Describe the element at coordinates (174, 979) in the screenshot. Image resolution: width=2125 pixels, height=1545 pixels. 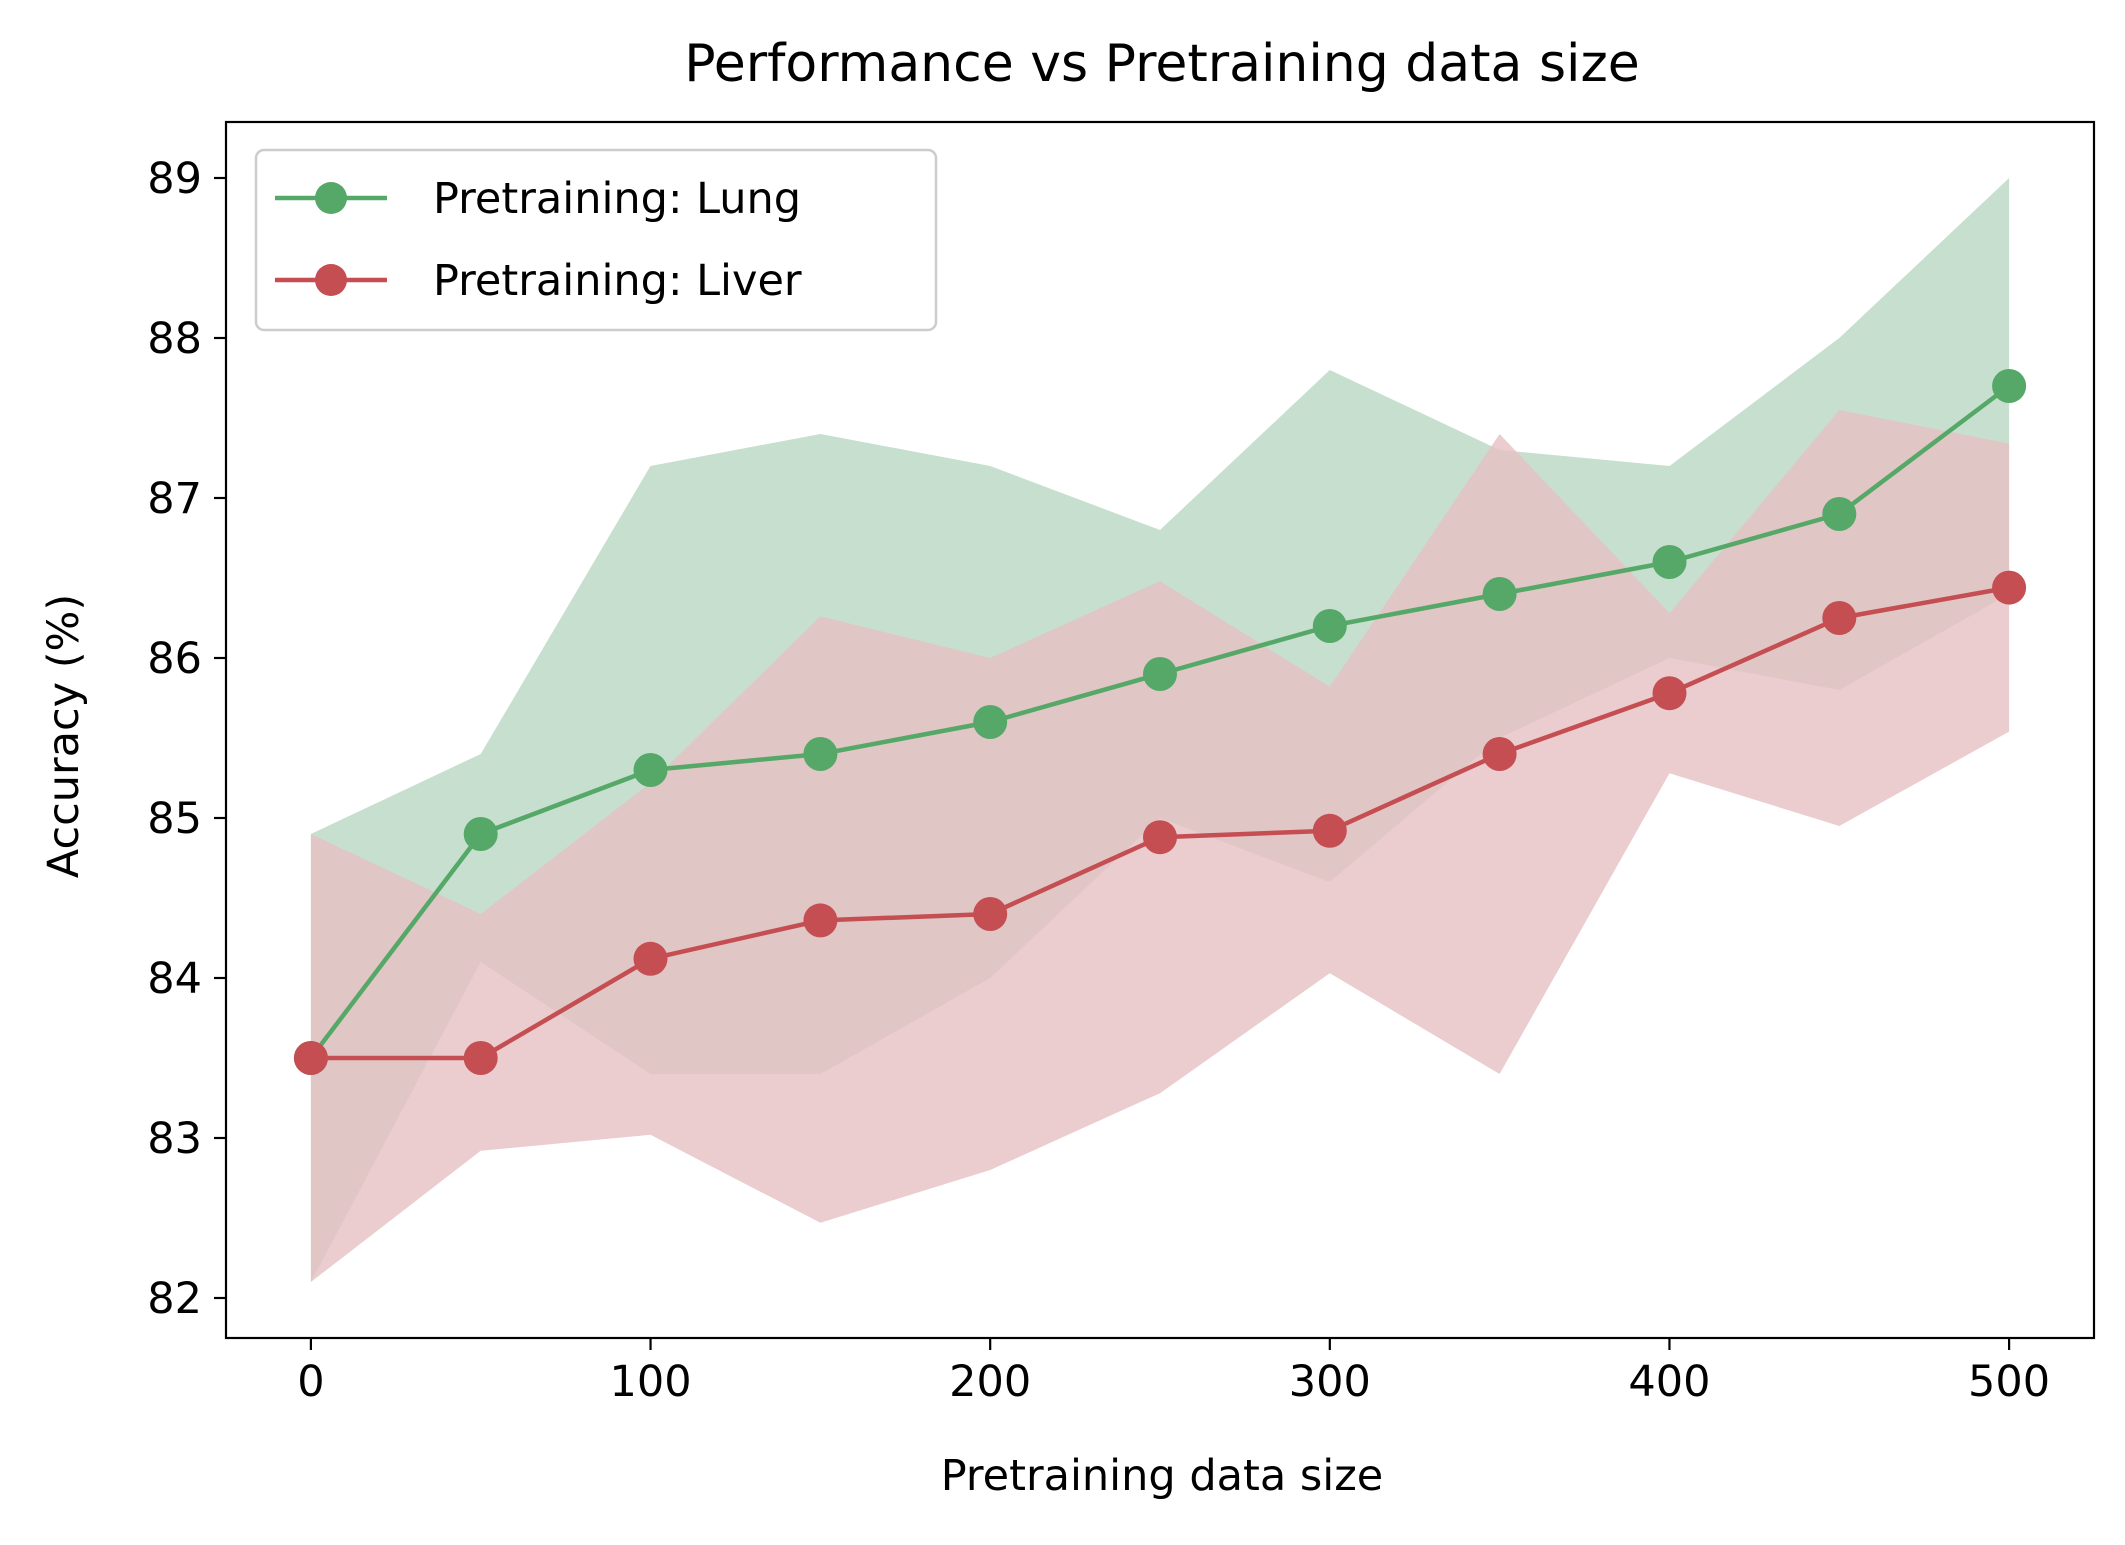
I see `y-tick-label: 84` at that location.